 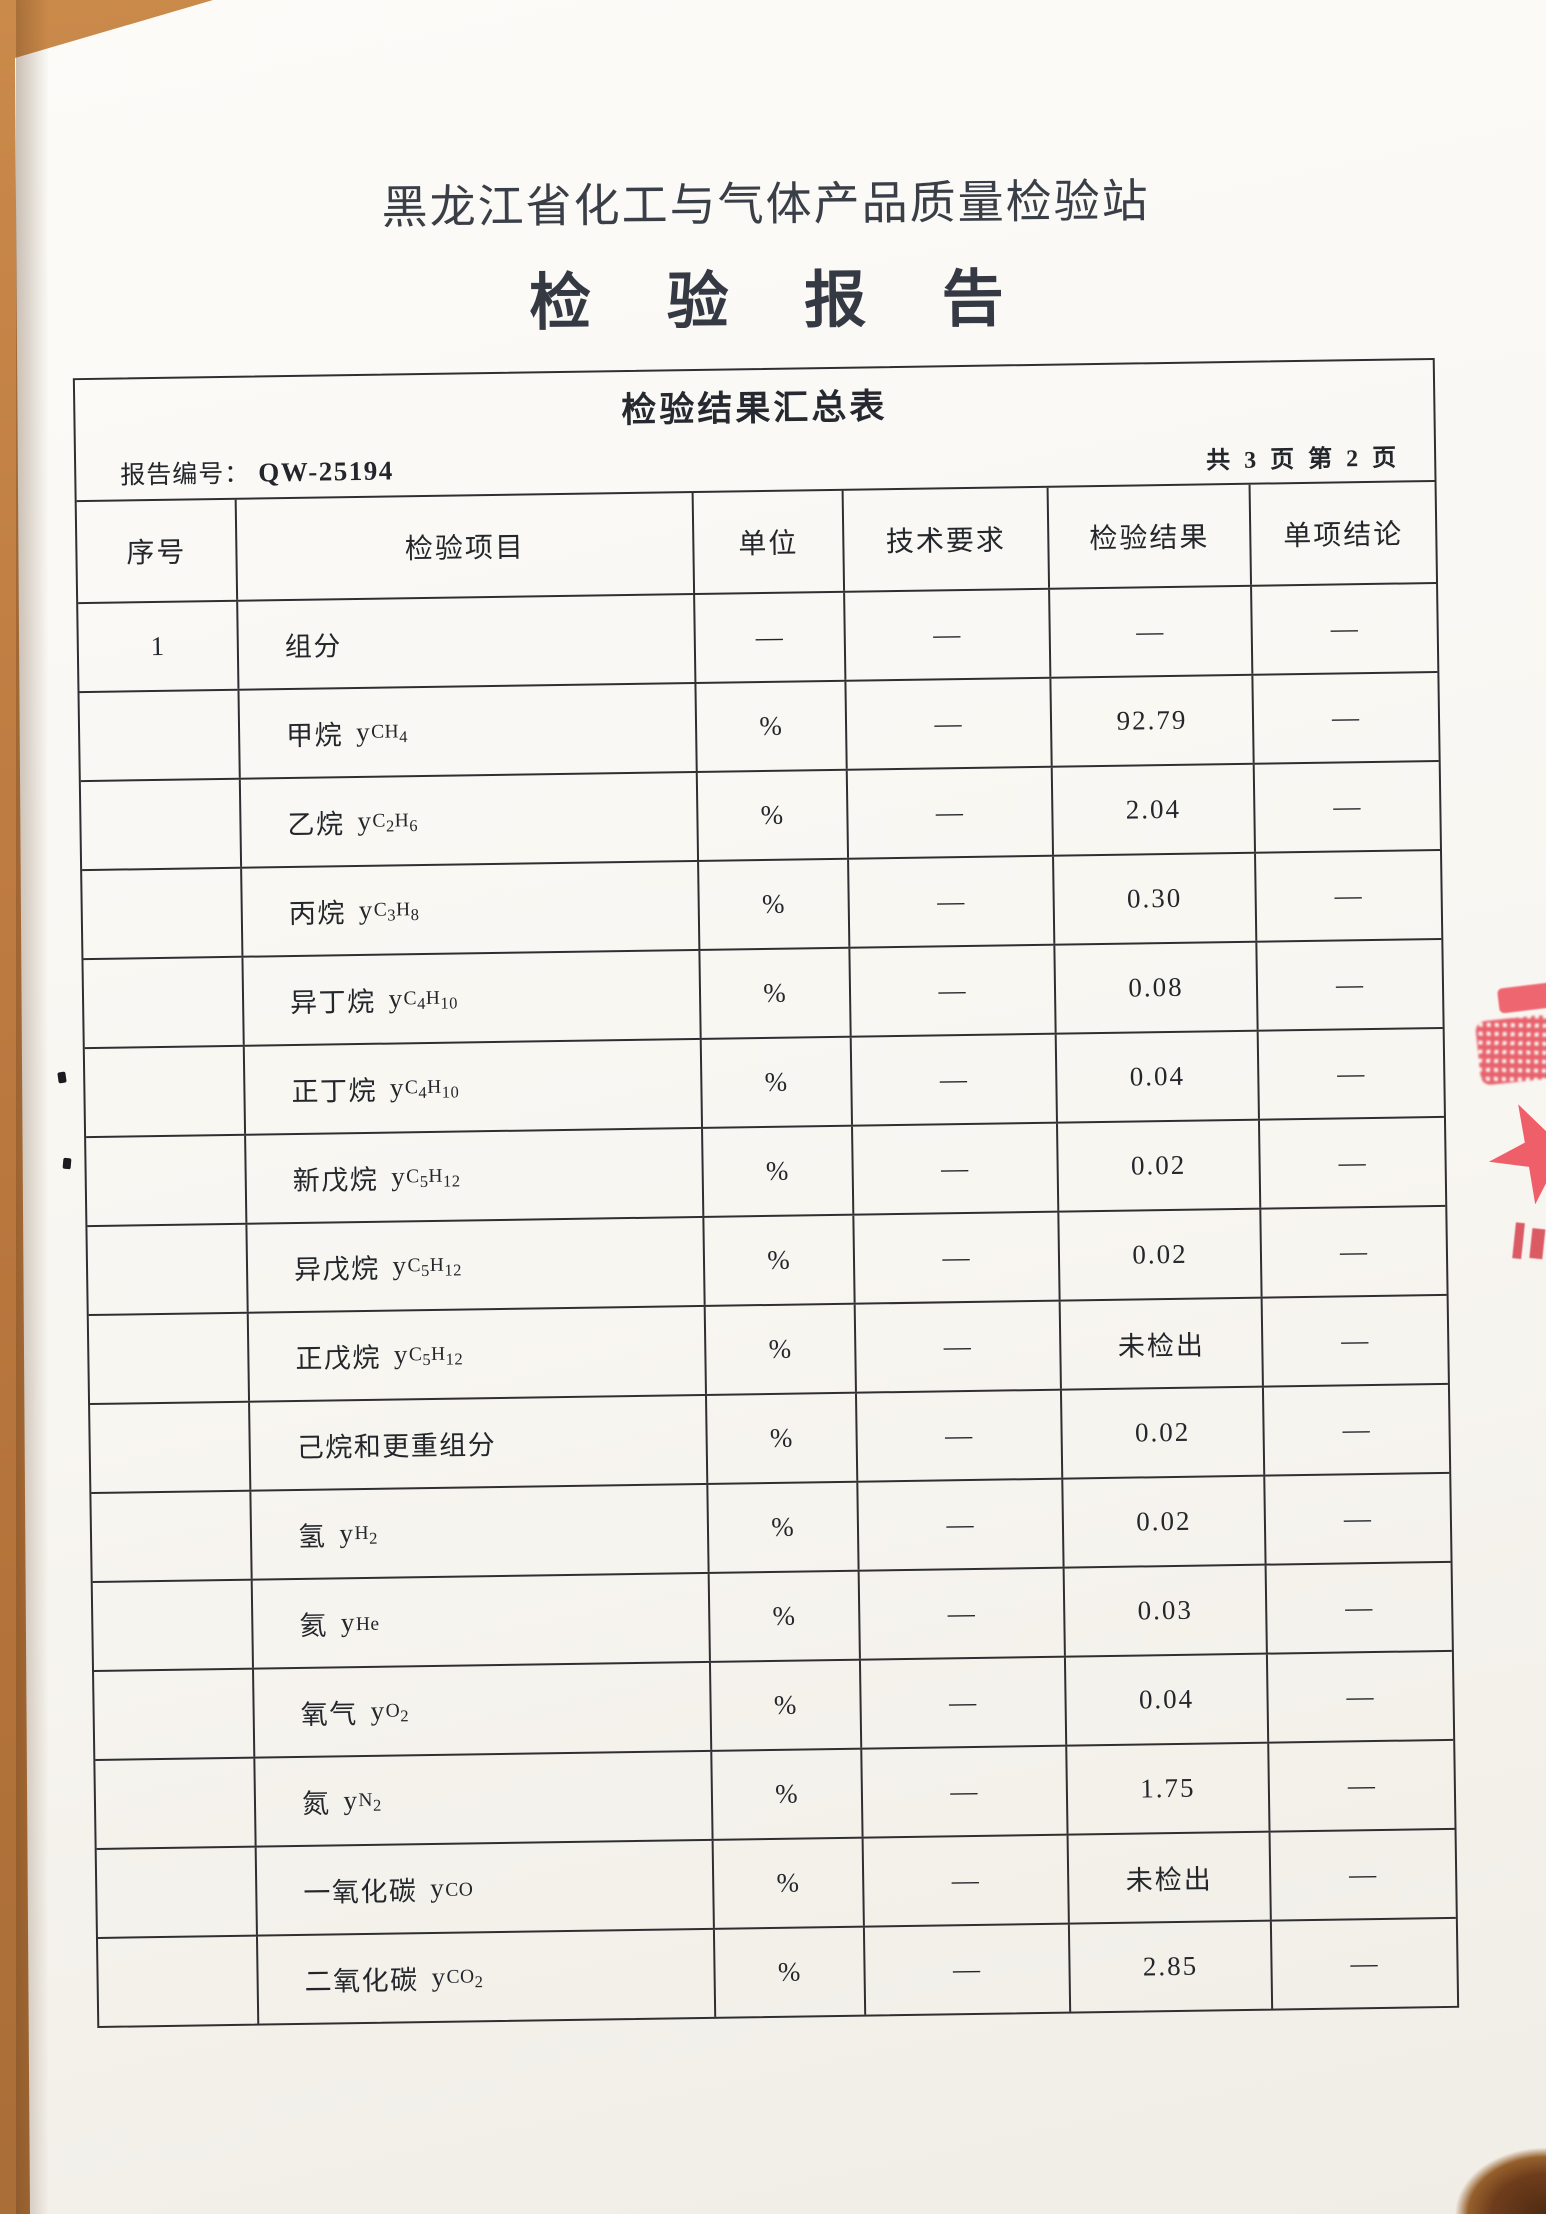 I want to click on item-name: 氢, so click(x=312, y=1536).